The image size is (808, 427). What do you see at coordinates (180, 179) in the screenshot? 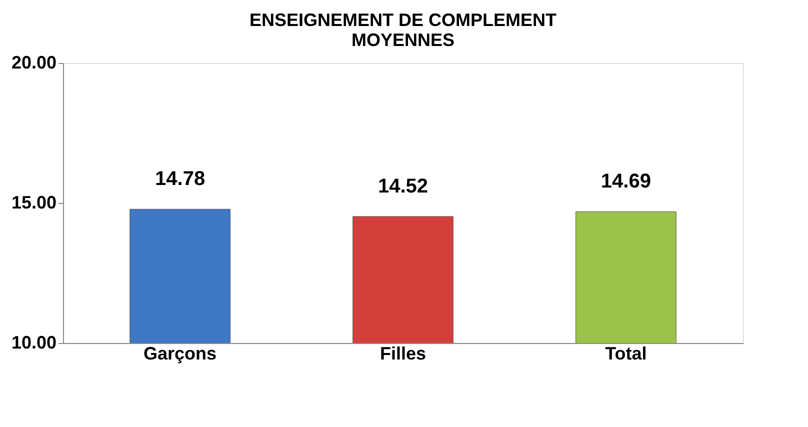
I see `data-label: 14.78` at bounding box center [180, 179].